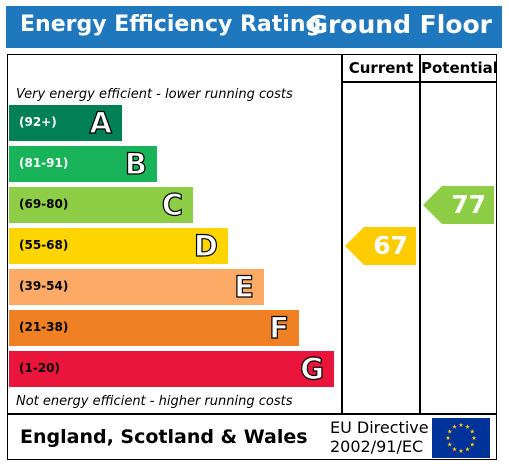 The image size is (509, 469). What do you see at coordinates (171, 24) in the screenshot?
I see `page-title: Energy Efficiency Rating` at bounding box center [171, 24].